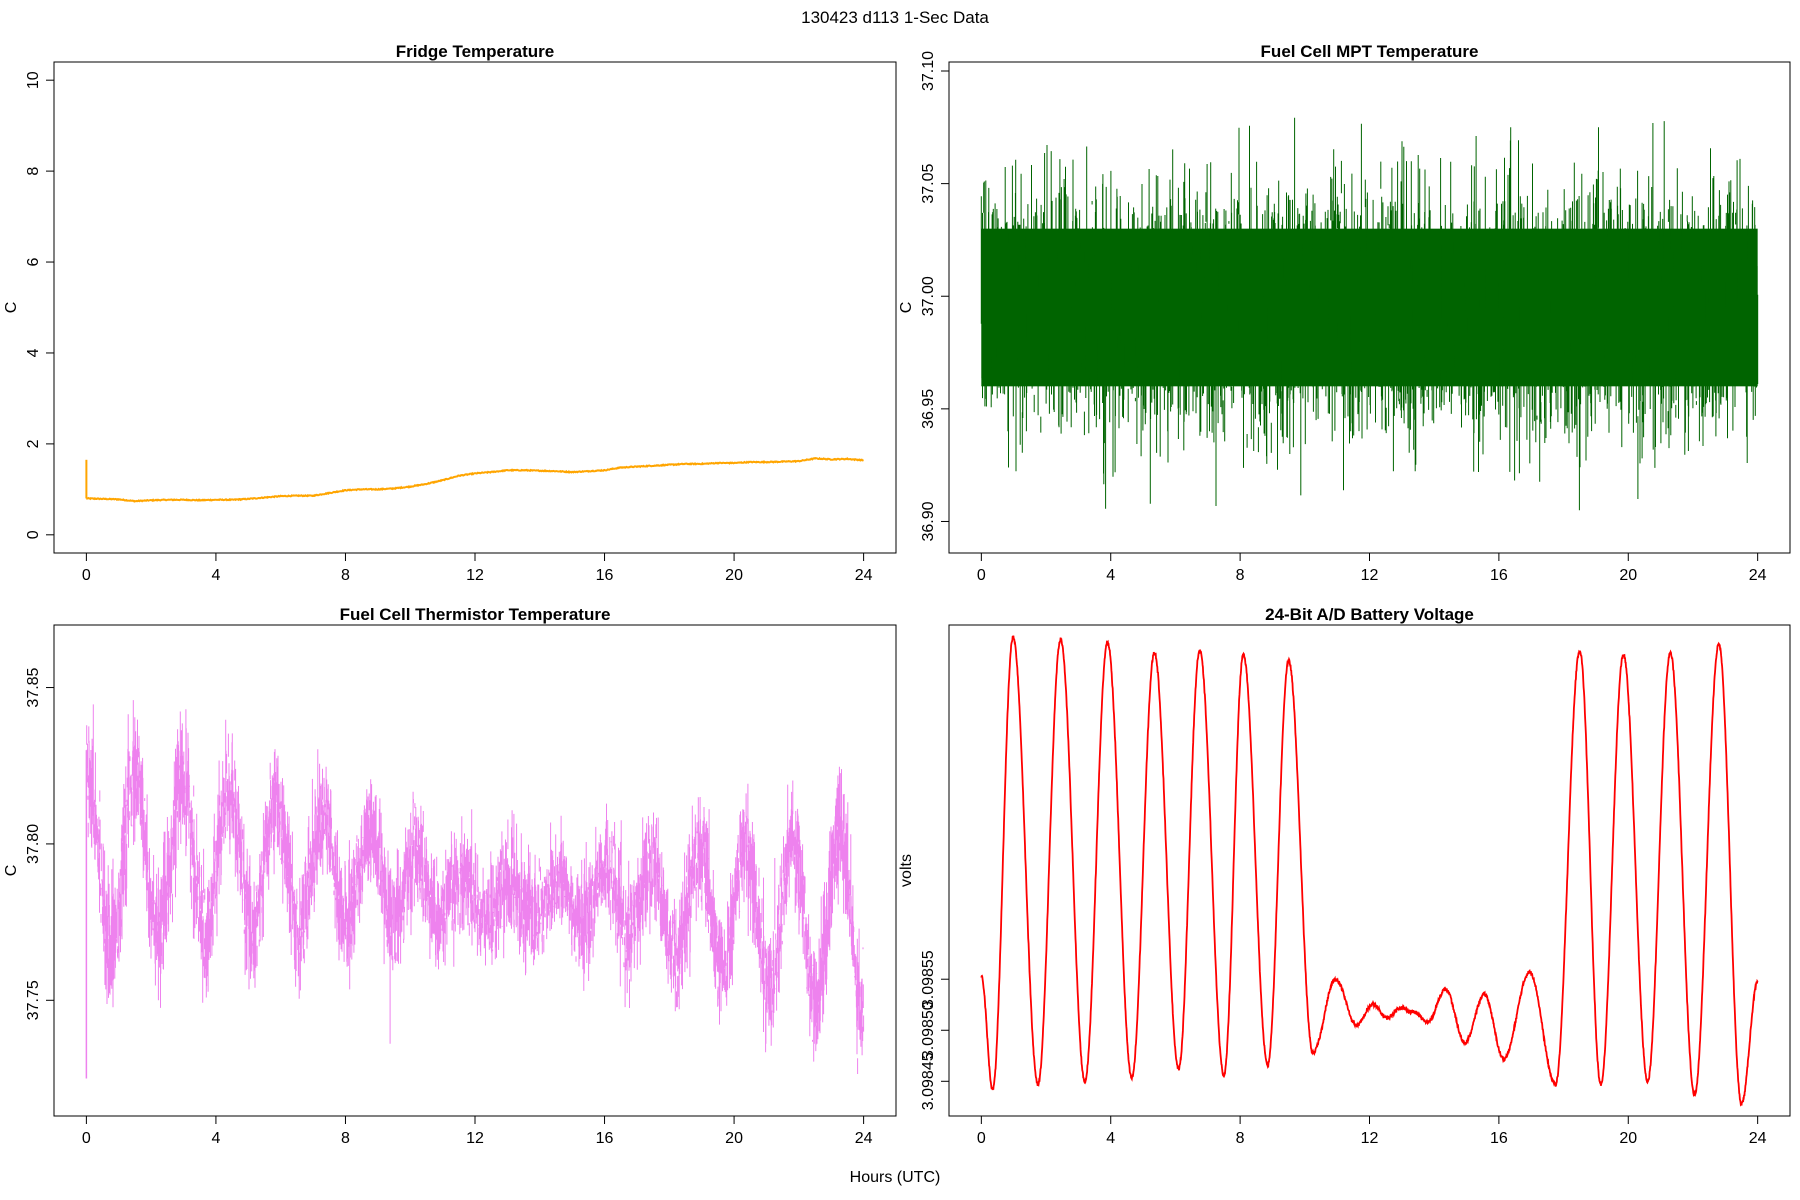 Image resolution: width=1800 pixels, height=1200 pixels. I want to click on y-tick-label: 8, so click(33, 171).